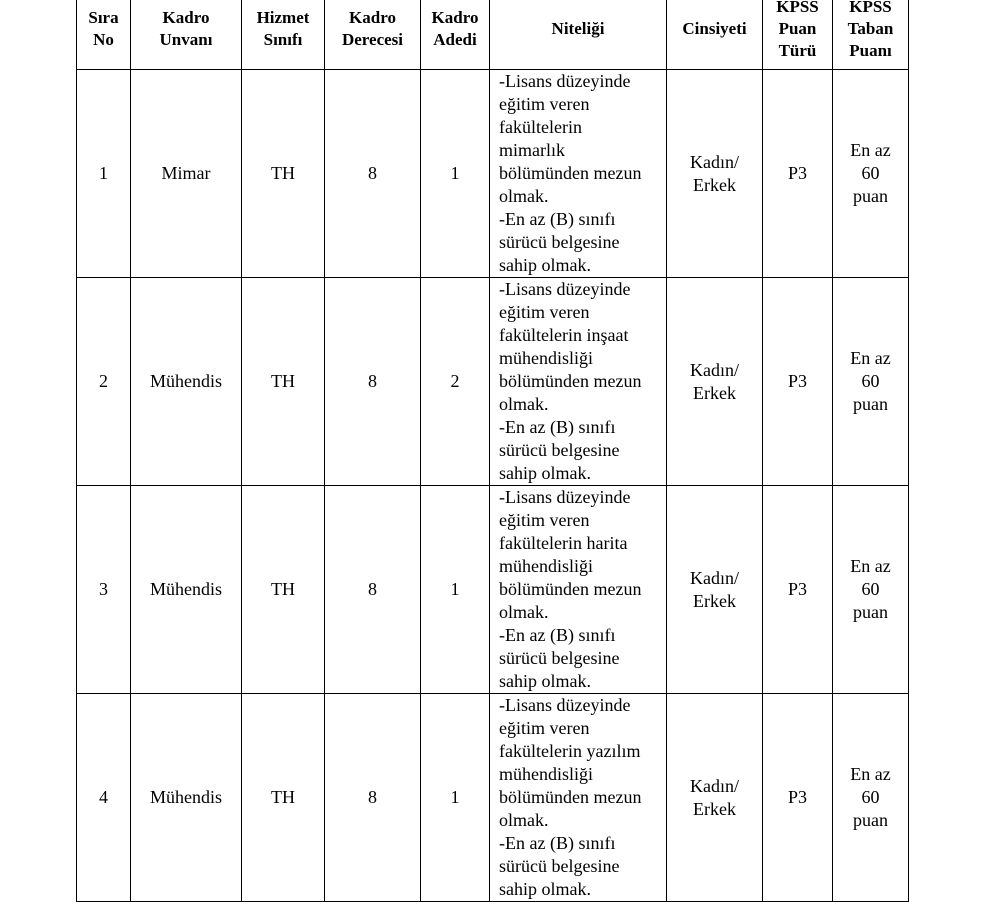 The height and width of the screenshot is (902, 990). Describe the element at coordinates (870, 50) in the screenshot. I see `header-line: Puanı` at that location.